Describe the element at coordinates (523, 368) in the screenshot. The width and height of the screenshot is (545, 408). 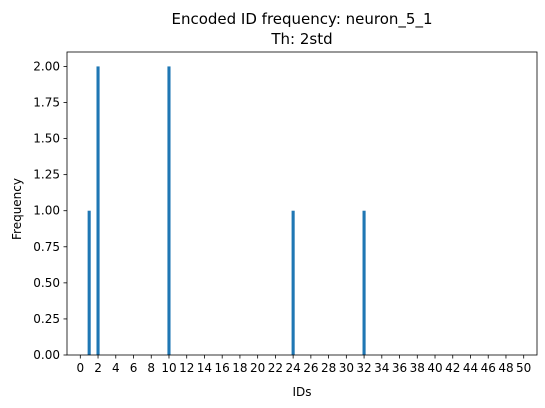
I see `x-tick-label: 50` at that location.